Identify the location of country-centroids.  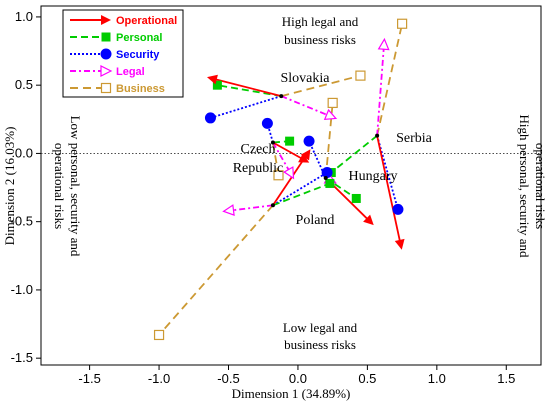
(325, 151).